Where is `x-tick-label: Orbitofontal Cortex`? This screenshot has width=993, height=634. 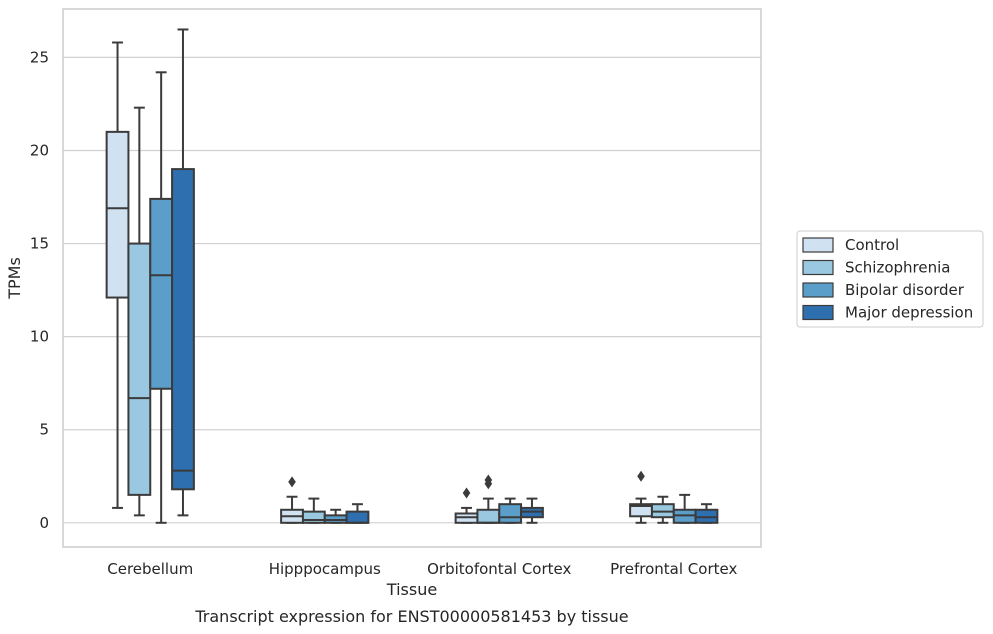 x-tick-label: Orbitofontal Cortex is located at coordinates (499, 569).